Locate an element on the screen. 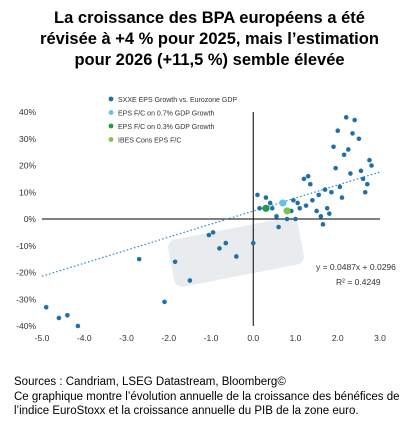 This screenshot has height=444, width=419. highlight-zone is located at coordinates (236, 252).